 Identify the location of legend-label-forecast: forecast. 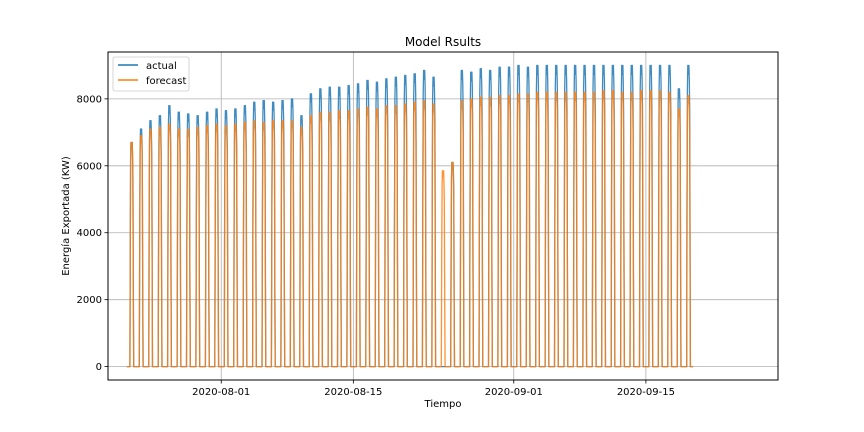
(166, 81).